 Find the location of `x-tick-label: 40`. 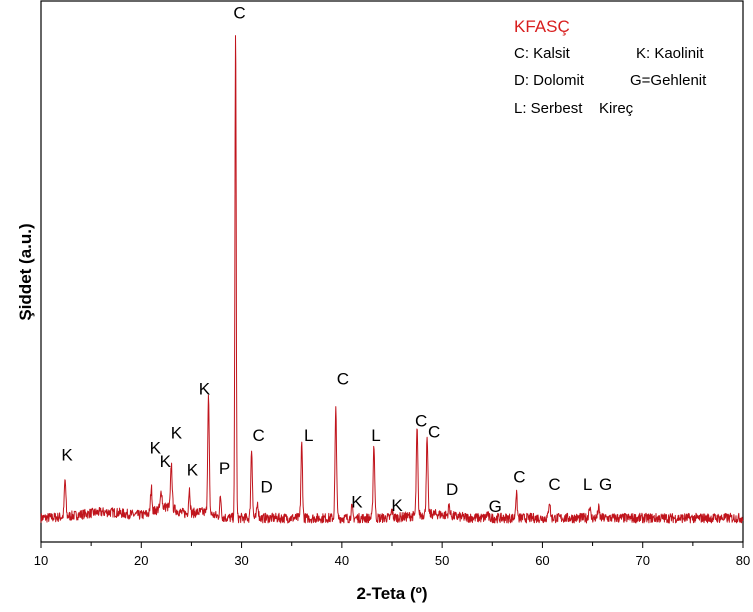

x-tick-label: 40 is located at coordinates (342, 560).